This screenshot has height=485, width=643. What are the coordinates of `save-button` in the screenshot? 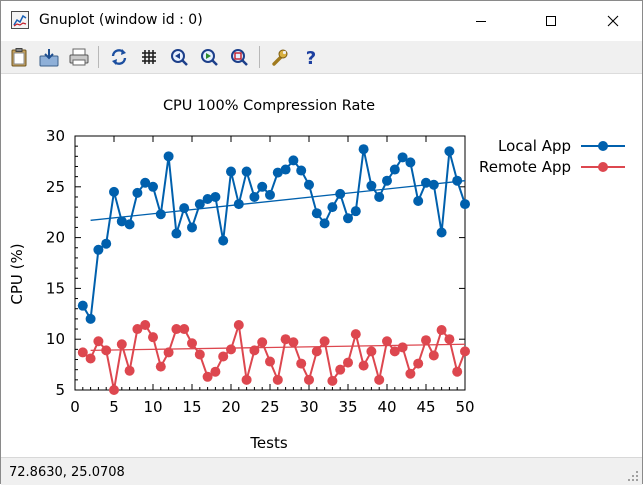 It's located at (49, 57).